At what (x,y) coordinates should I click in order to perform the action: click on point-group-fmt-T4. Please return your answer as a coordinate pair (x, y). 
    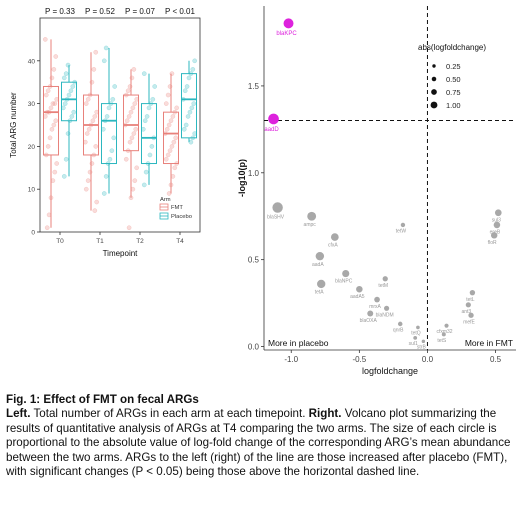
    Looking at the image, I should click on (170, 133).